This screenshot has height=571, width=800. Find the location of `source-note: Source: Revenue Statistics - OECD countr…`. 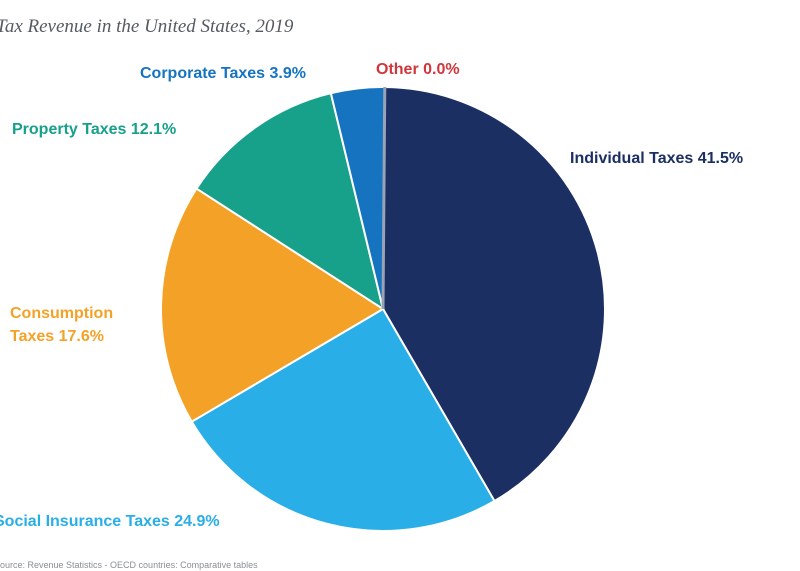

source-note: Source: Revenue Statistics - OECD countr… is located at coordinates (129, 565).